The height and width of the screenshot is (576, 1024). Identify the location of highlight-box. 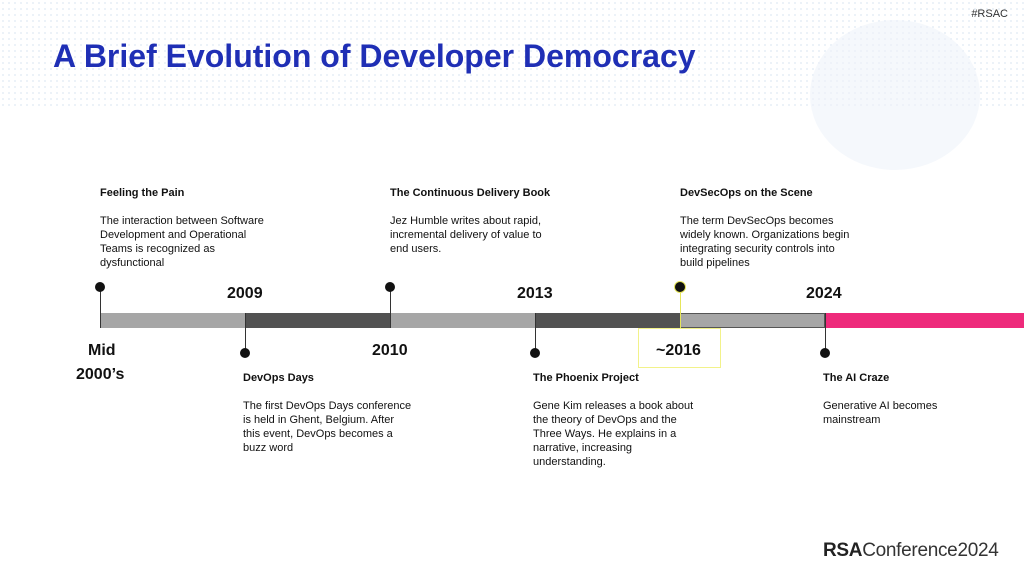
(679, 348).